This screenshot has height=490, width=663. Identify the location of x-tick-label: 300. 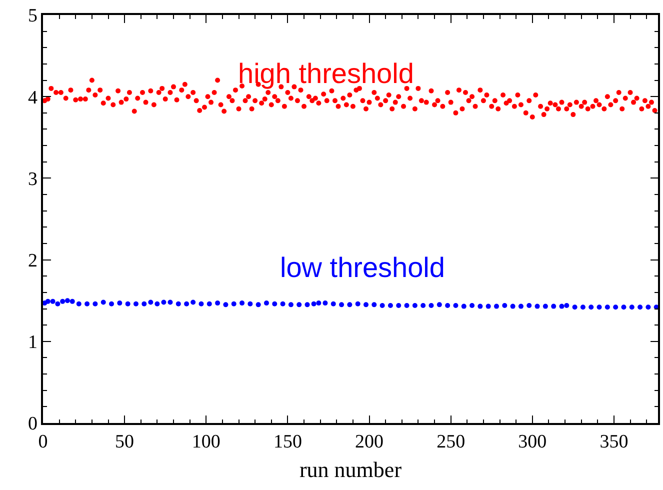
(532, 442).